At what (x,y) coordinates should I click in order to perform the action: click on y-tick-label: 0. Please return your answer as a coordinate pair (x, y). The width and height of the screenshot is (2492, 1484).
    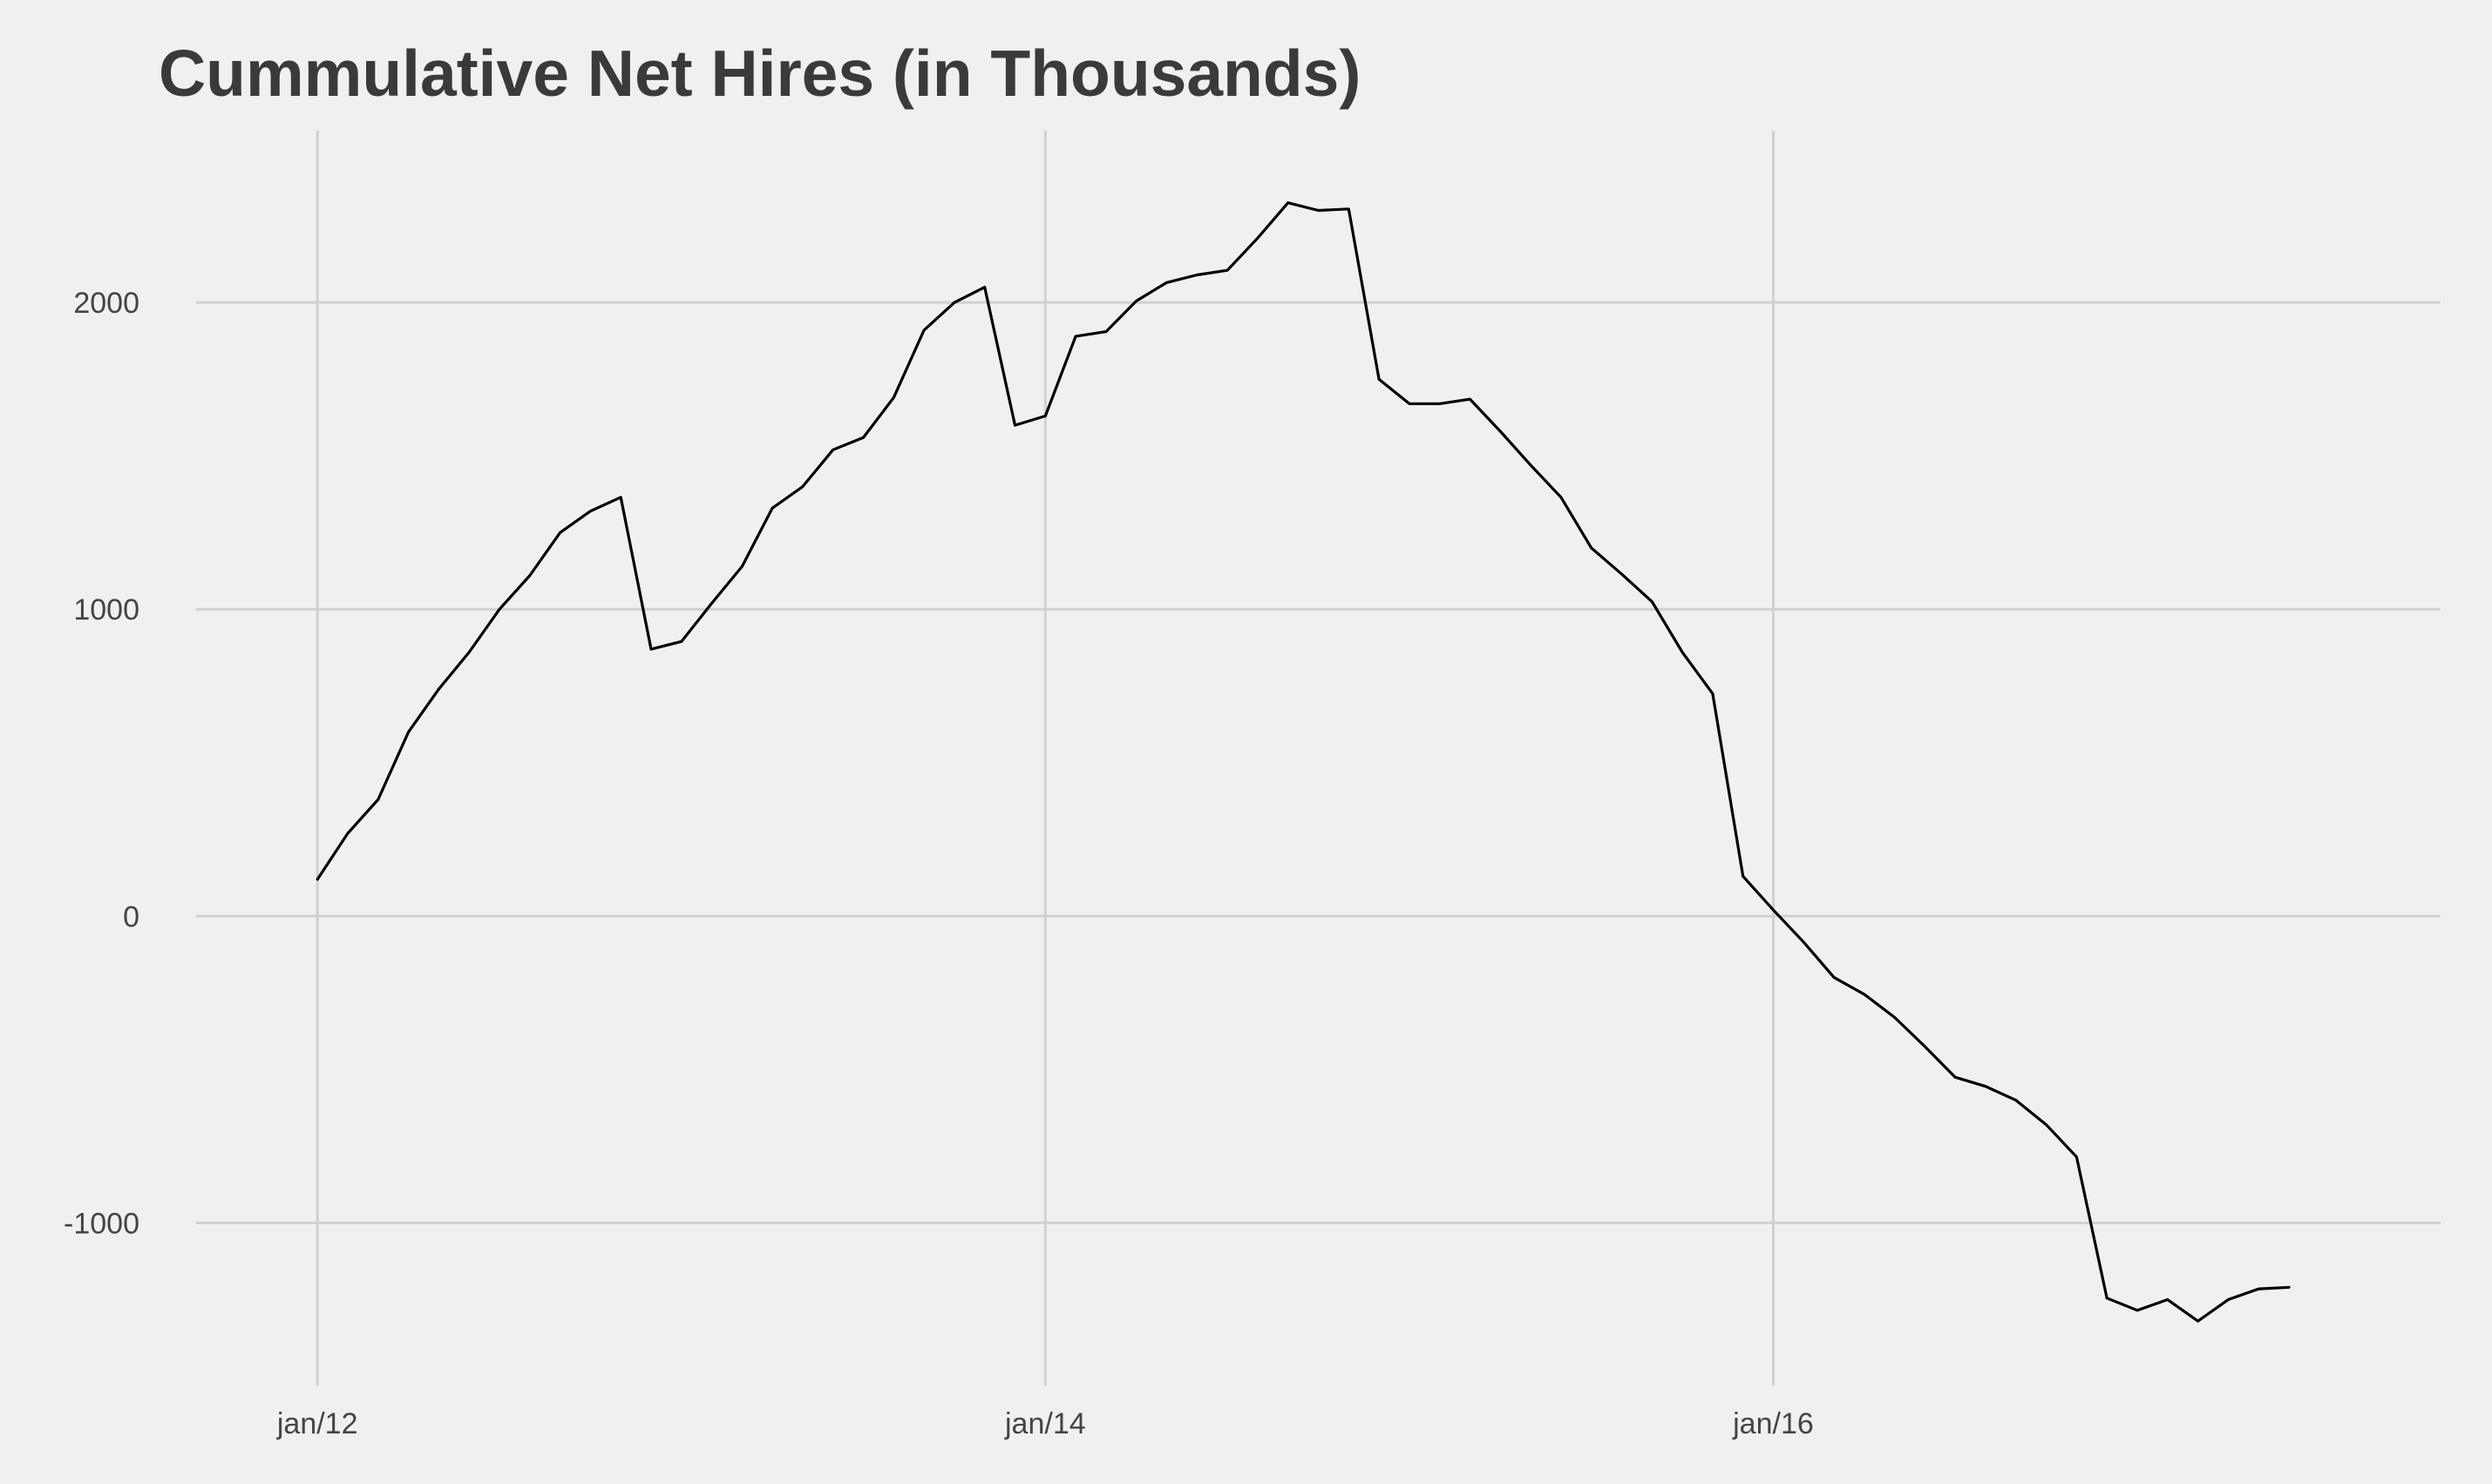
    Looking at the image, I should click on (131, 916).